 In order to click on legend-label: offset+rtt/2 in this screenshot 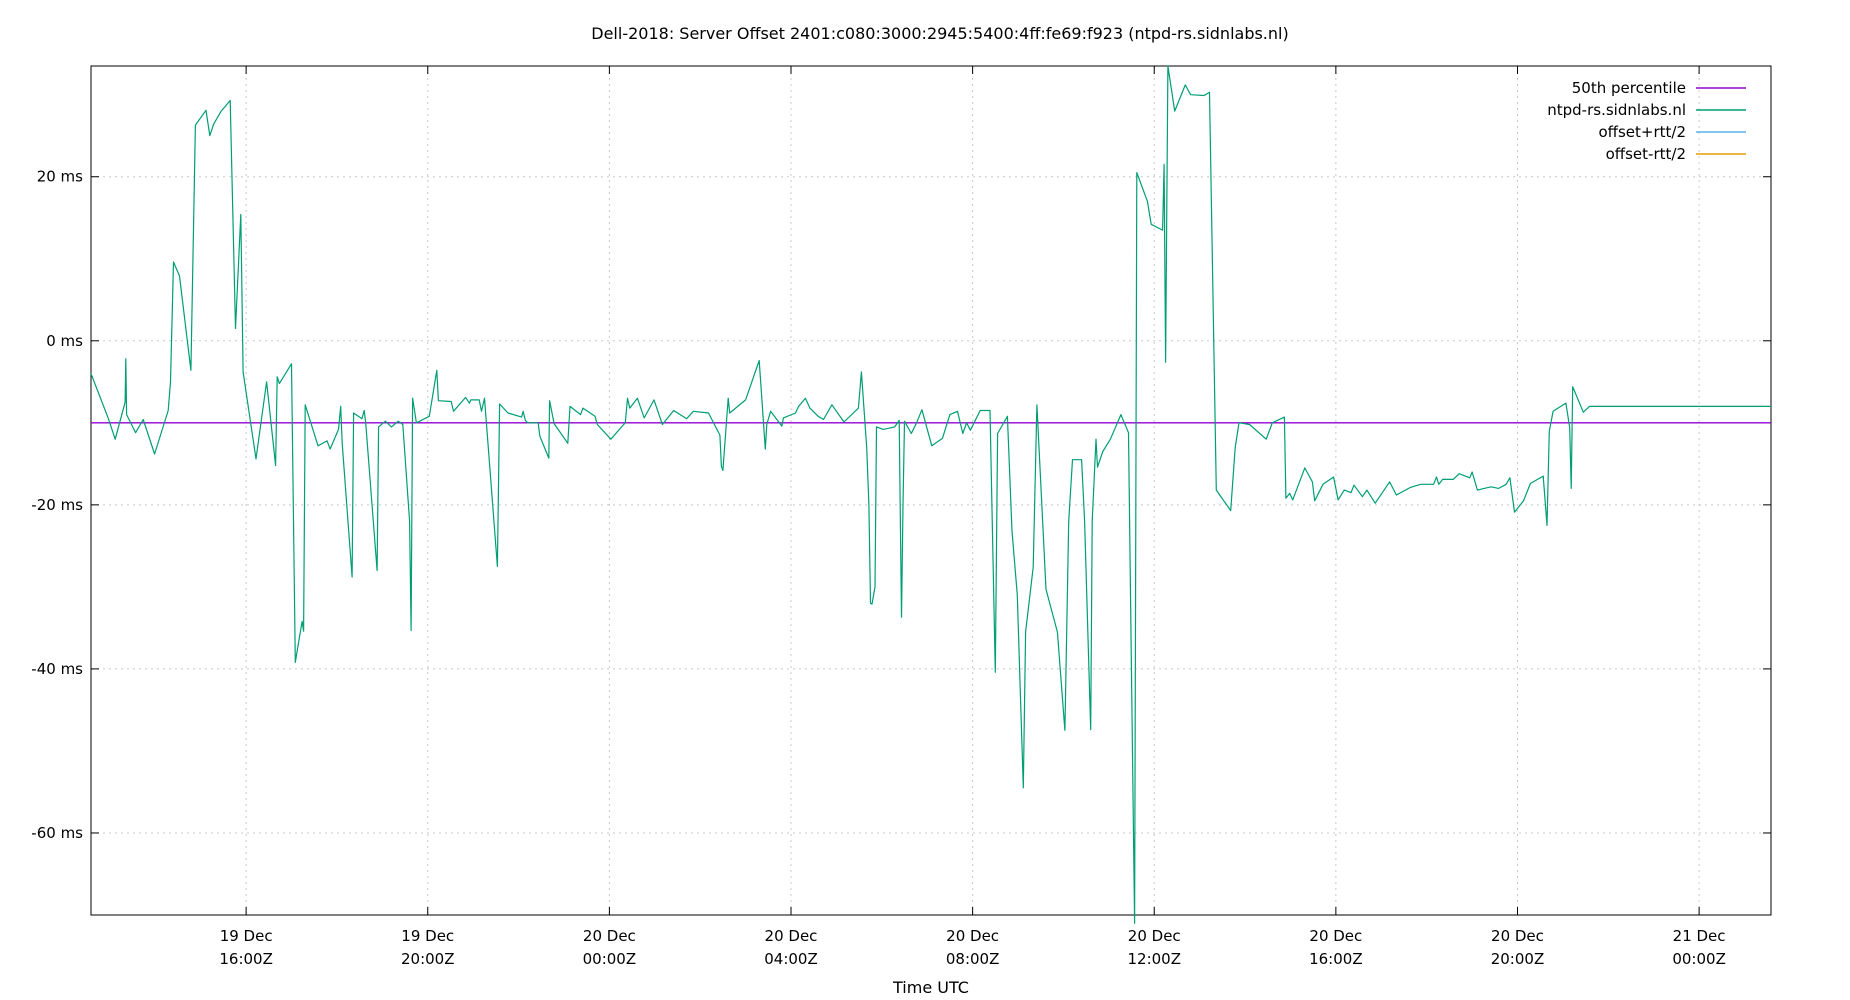, I will do `click(1642, 132)`.